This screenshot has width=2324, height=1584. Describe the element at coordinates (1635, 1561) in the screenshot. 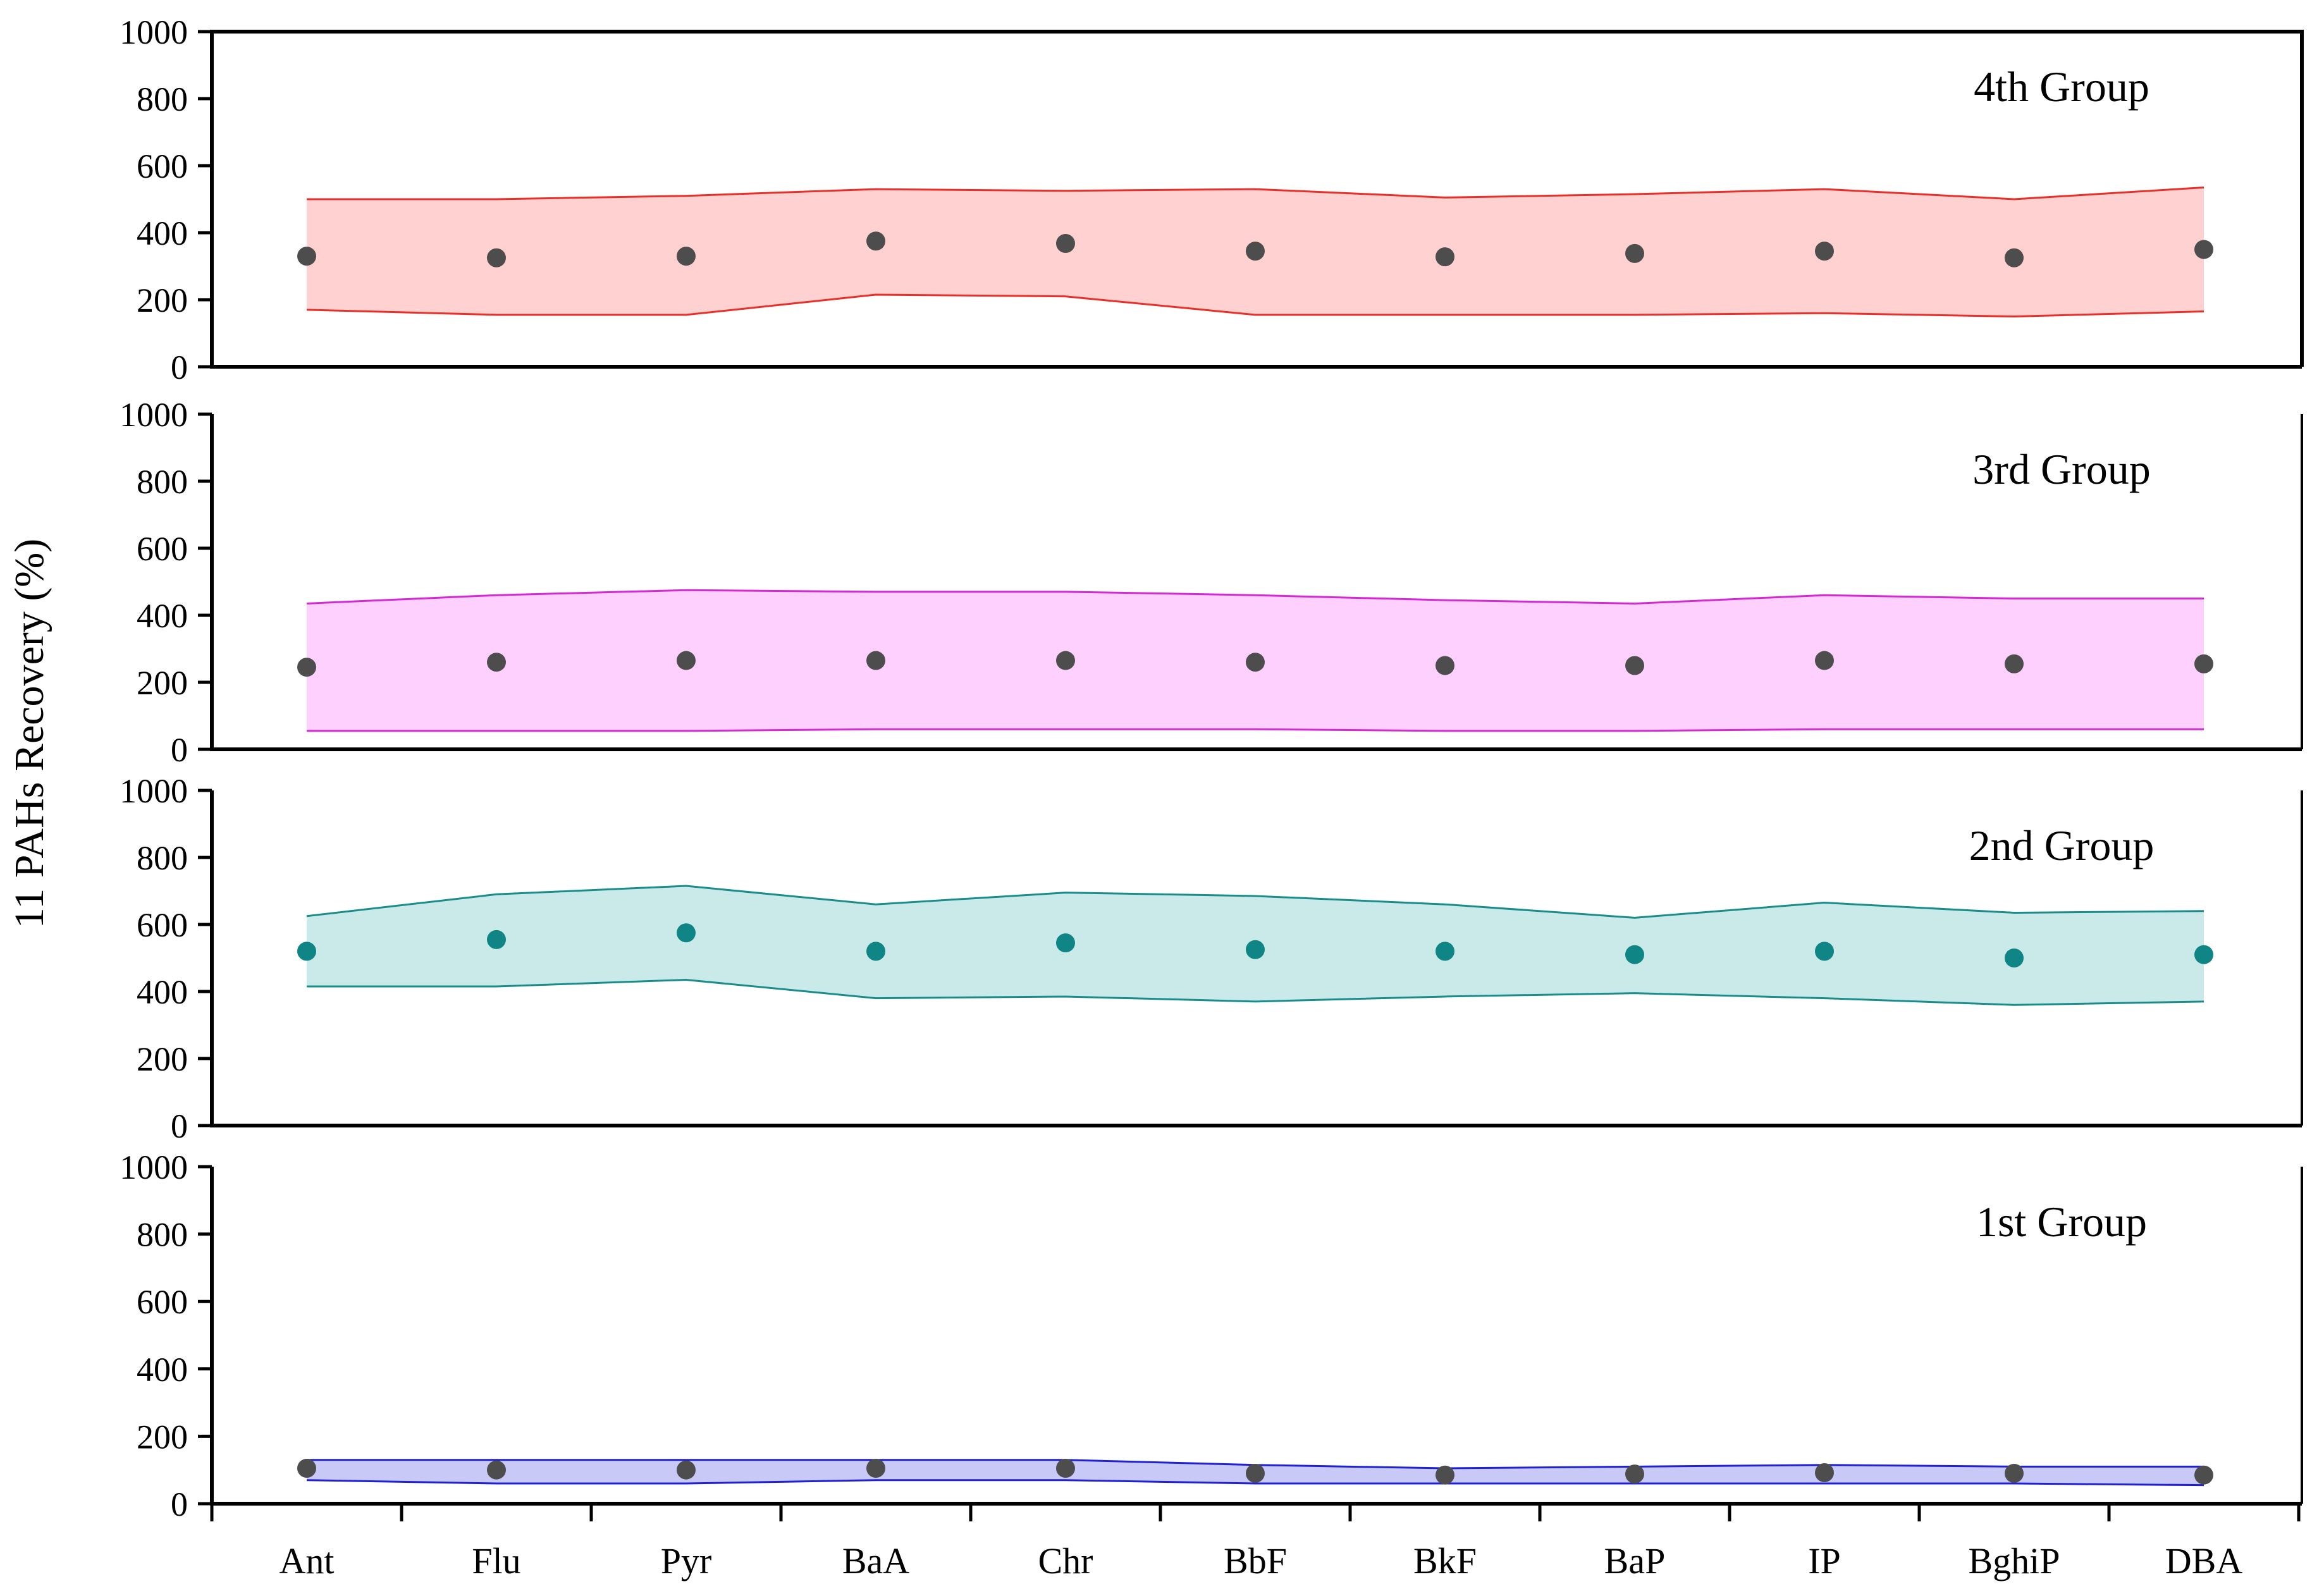

I see `x-tick-label: BaP` at that location.